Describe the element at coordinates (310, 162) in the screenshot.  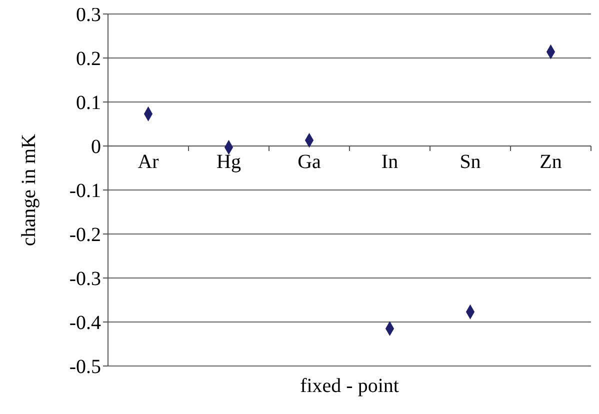
I see `x-tick-label: Ga` at that location.